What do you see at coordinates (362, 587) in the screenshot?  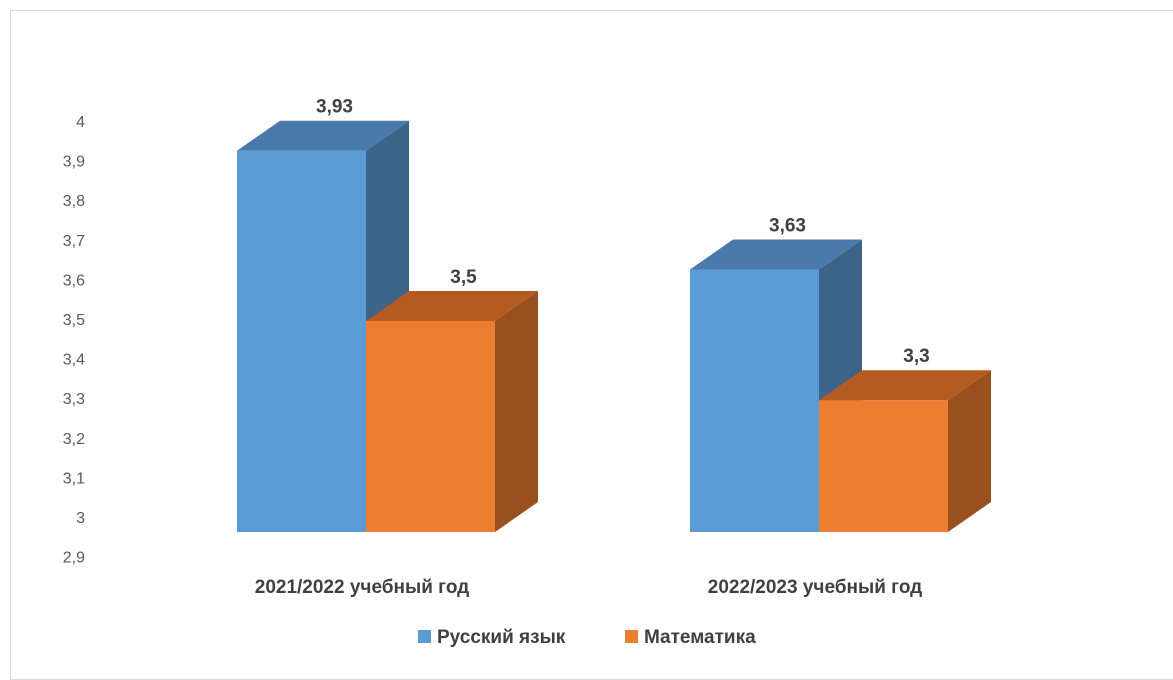 I see `x-tick-label: 2021/2022 учебный год` at bounding box center [362, 587].